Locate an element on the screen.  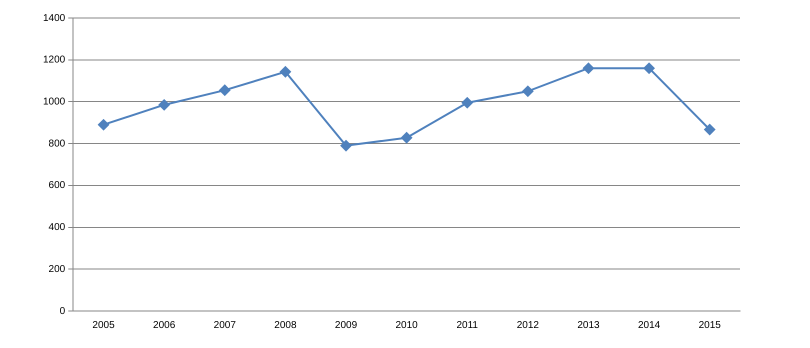
y-tick-label: 200 is located at coordinates (57, 269).